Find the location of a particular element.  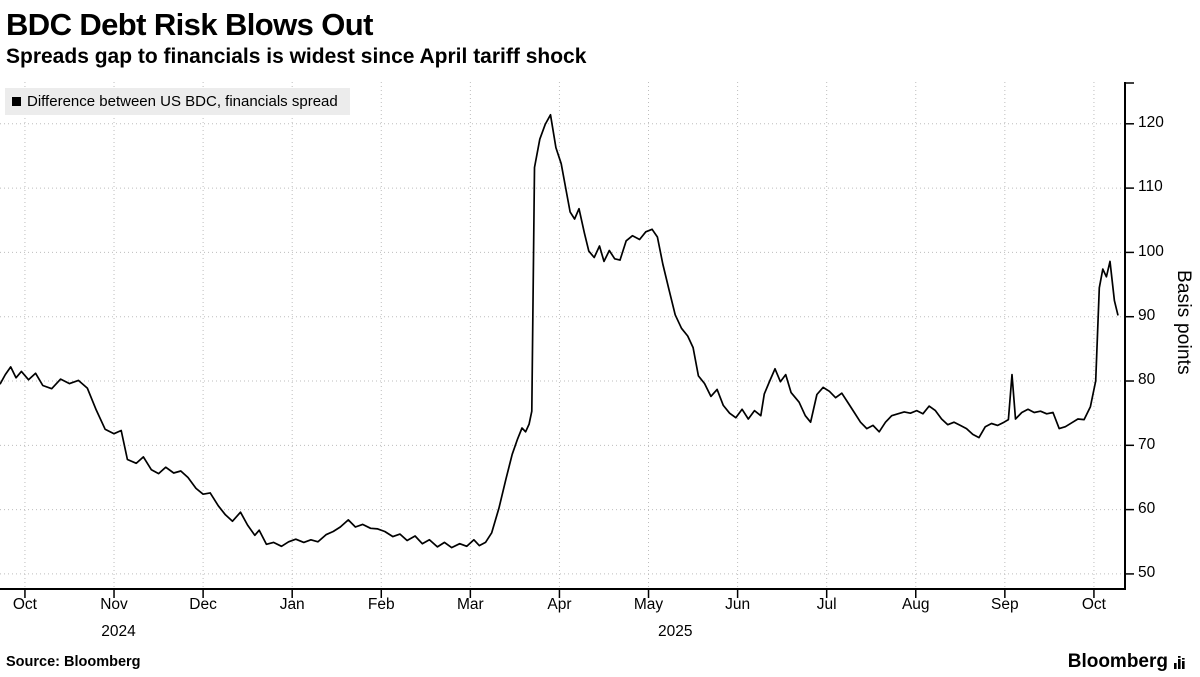

bloomberg-logo: Bloomberg is located at coordinates (1128, 662).